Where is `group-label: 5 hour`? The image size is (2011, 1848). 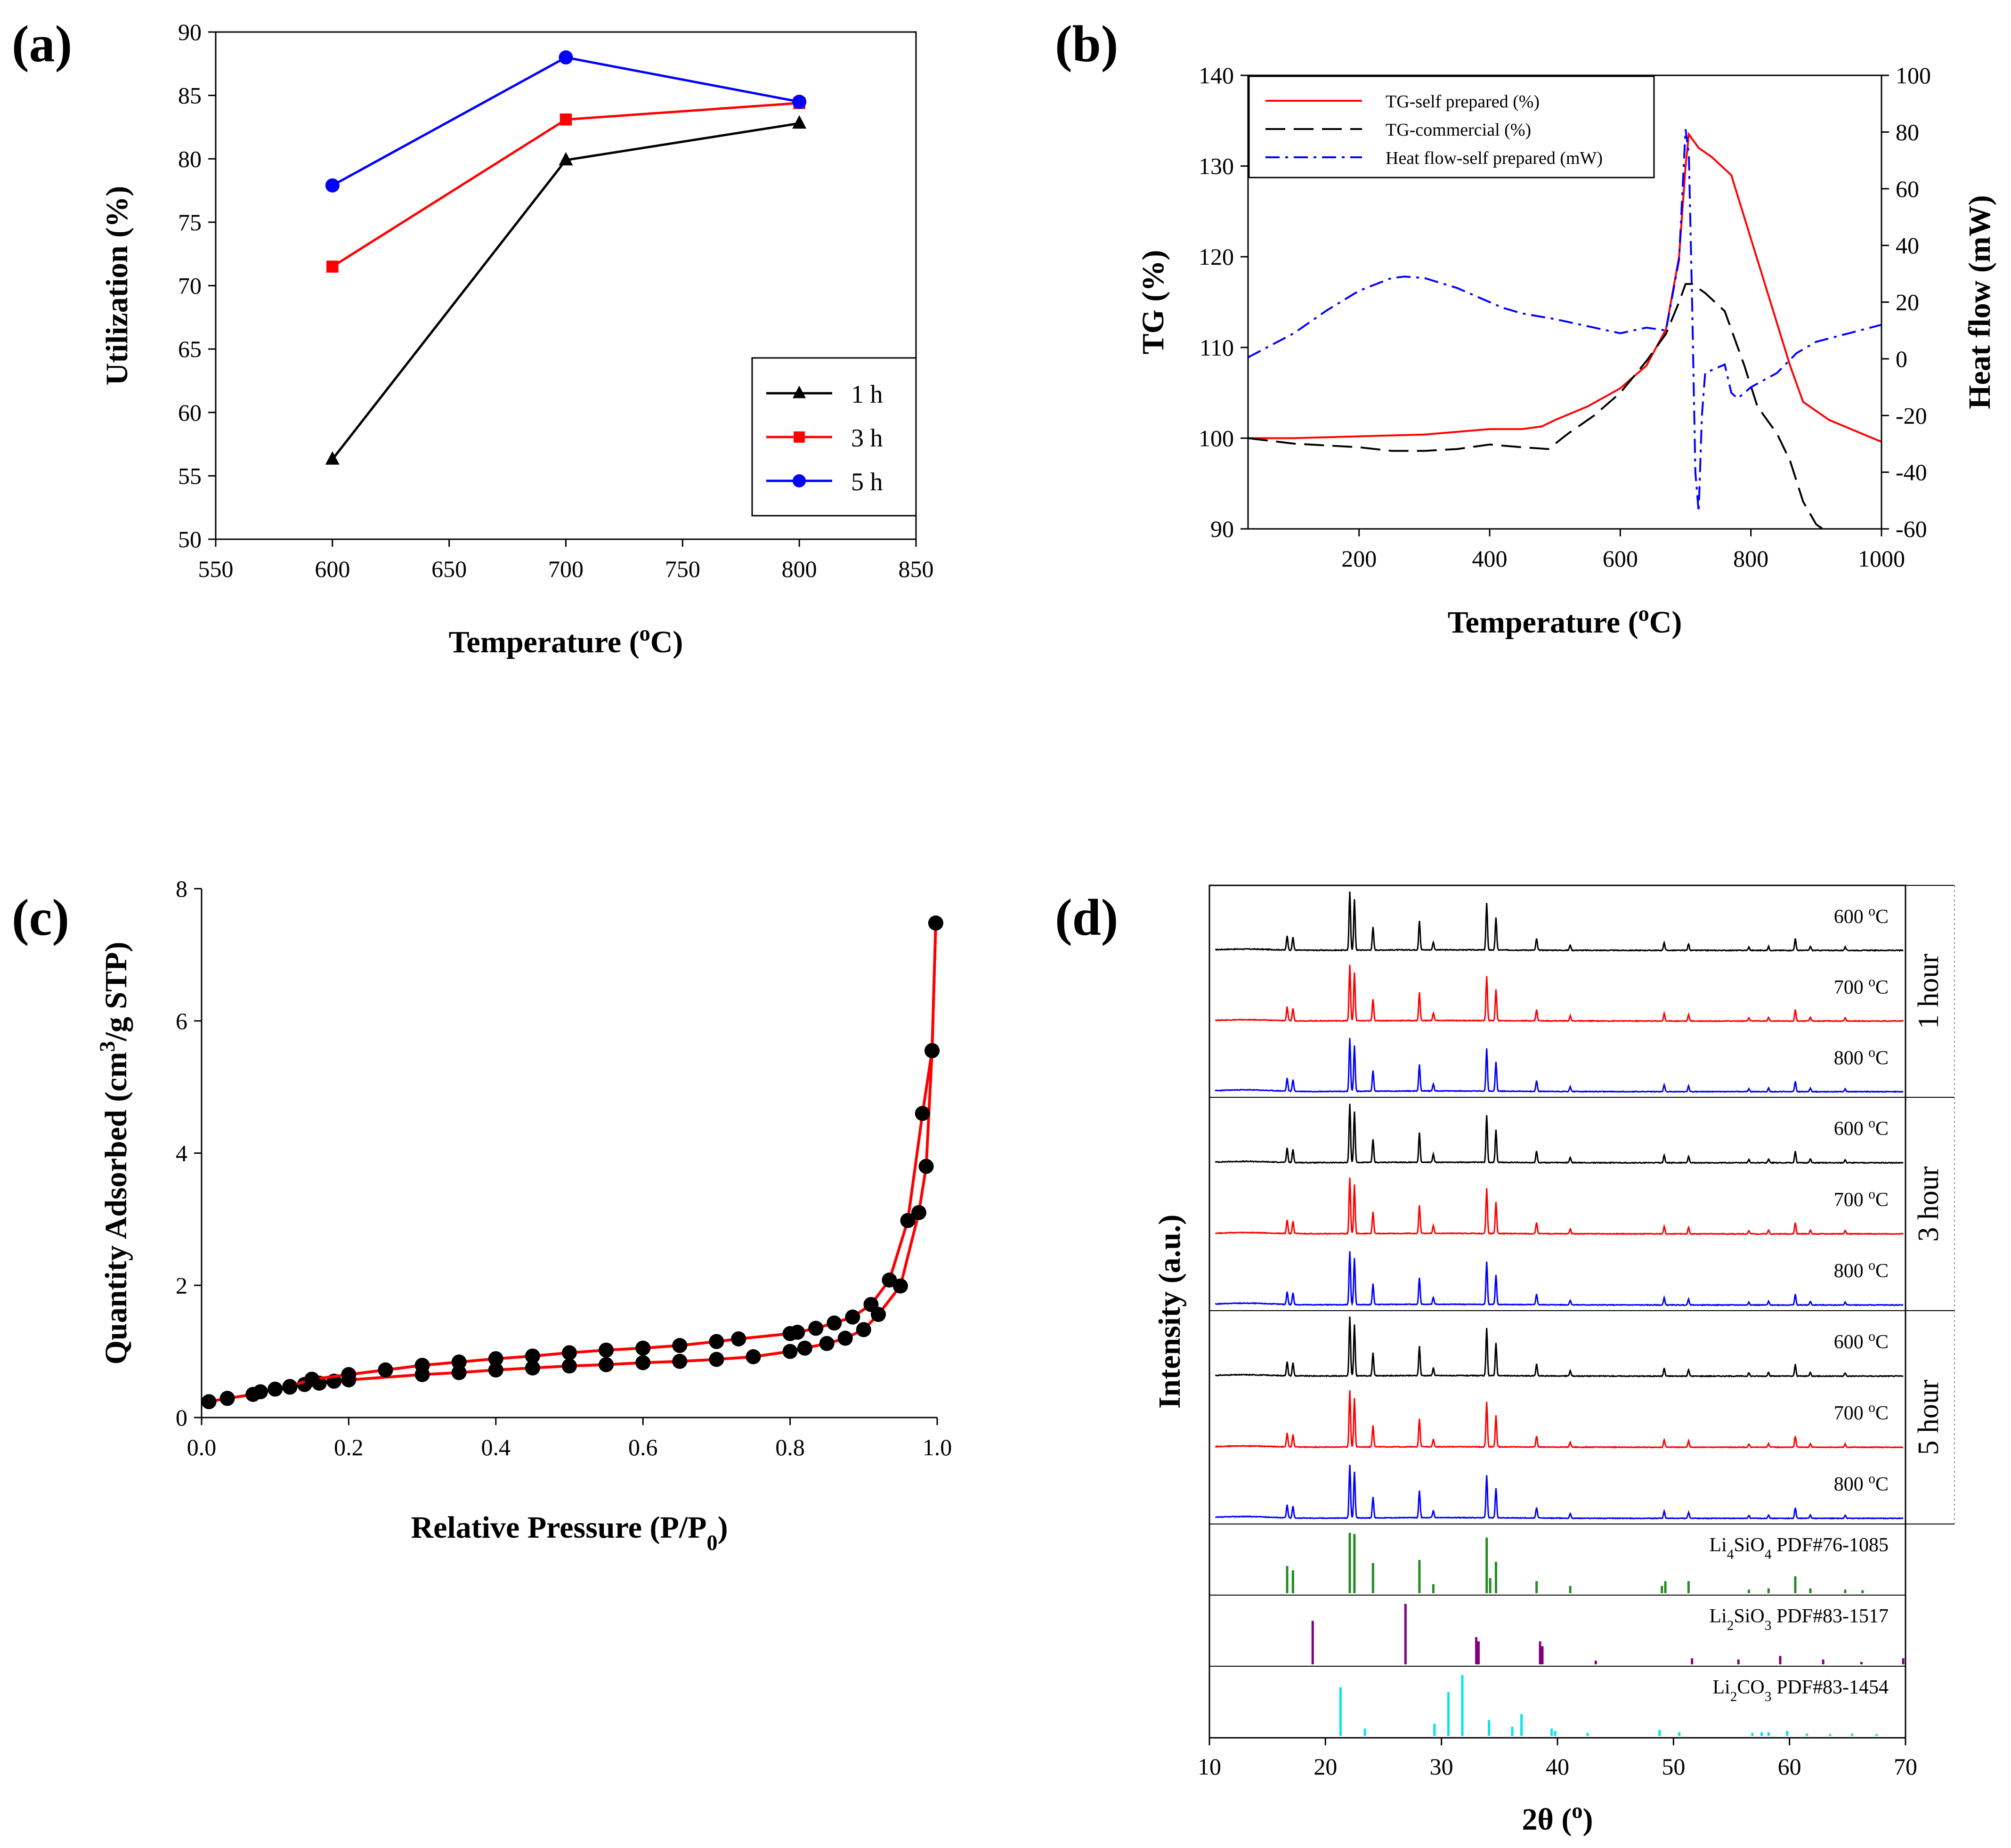 group-label: 5 hour is located at coordinates (1929, 1417).